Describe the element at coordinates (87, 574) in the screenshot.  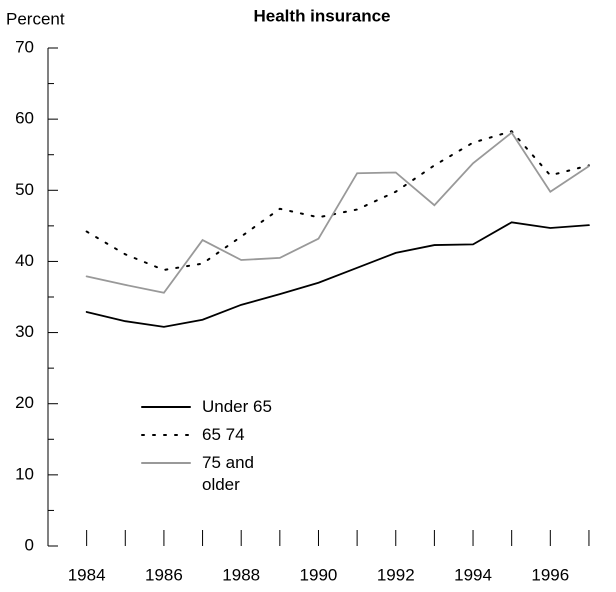
I see `x-tick-label: 1984` at that location.